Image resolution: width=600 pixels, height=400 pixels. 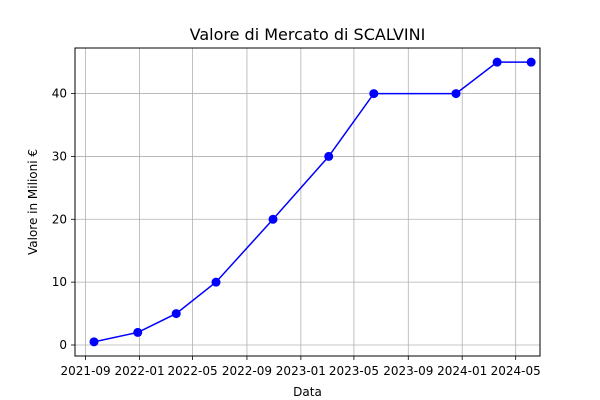 I want to click on y-tick-label: 30, so click(x=59, y=156).